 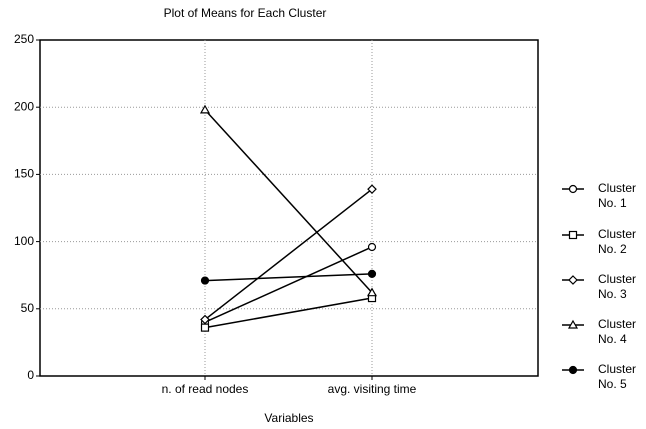 I want to click on y-tick-label: 150, so click(x=24, y=174).